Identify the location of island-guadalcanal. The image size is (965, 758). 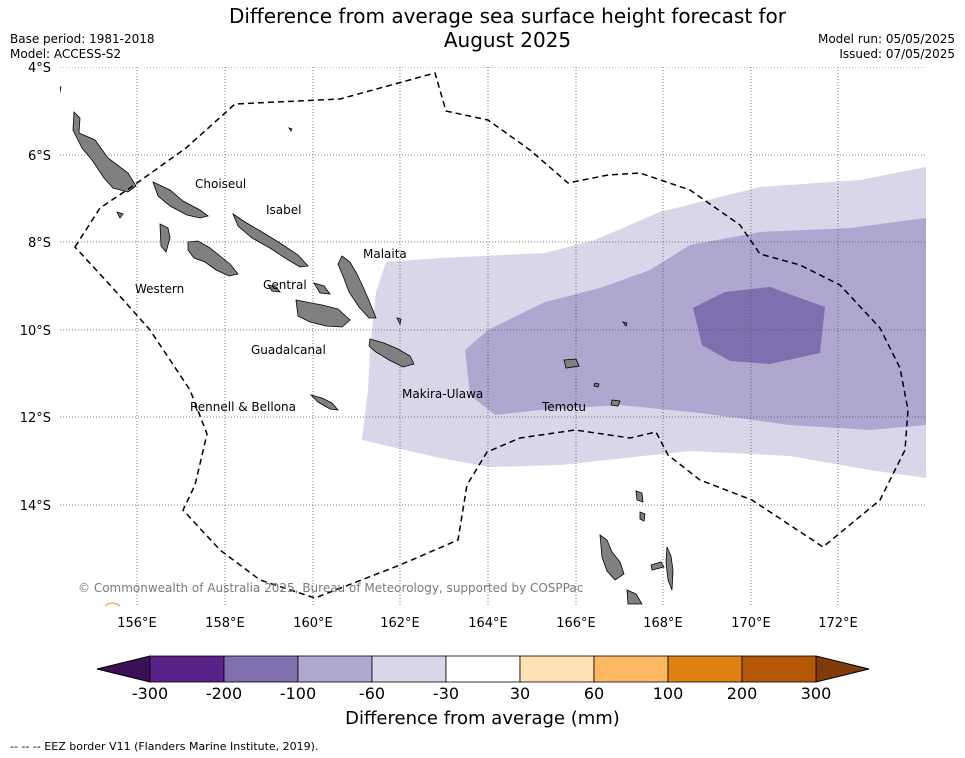
(323, 313).